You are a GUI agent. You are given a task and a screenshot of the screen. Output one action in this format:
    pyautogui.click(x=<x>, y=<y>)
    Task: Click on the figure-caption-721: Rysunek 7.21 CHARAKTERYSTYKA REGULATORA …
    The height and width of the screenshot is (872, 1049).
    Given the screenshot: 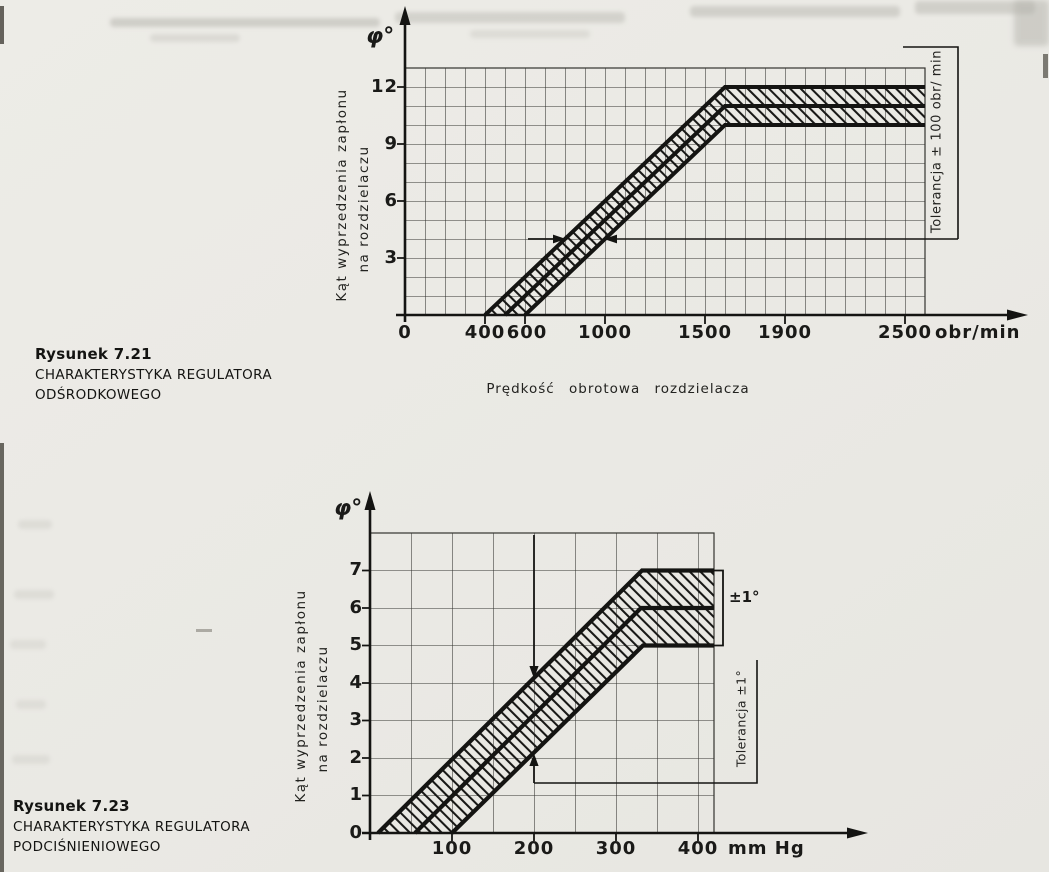 What is the action you would take?
    pyautogui.click(x=153, y=375)
    